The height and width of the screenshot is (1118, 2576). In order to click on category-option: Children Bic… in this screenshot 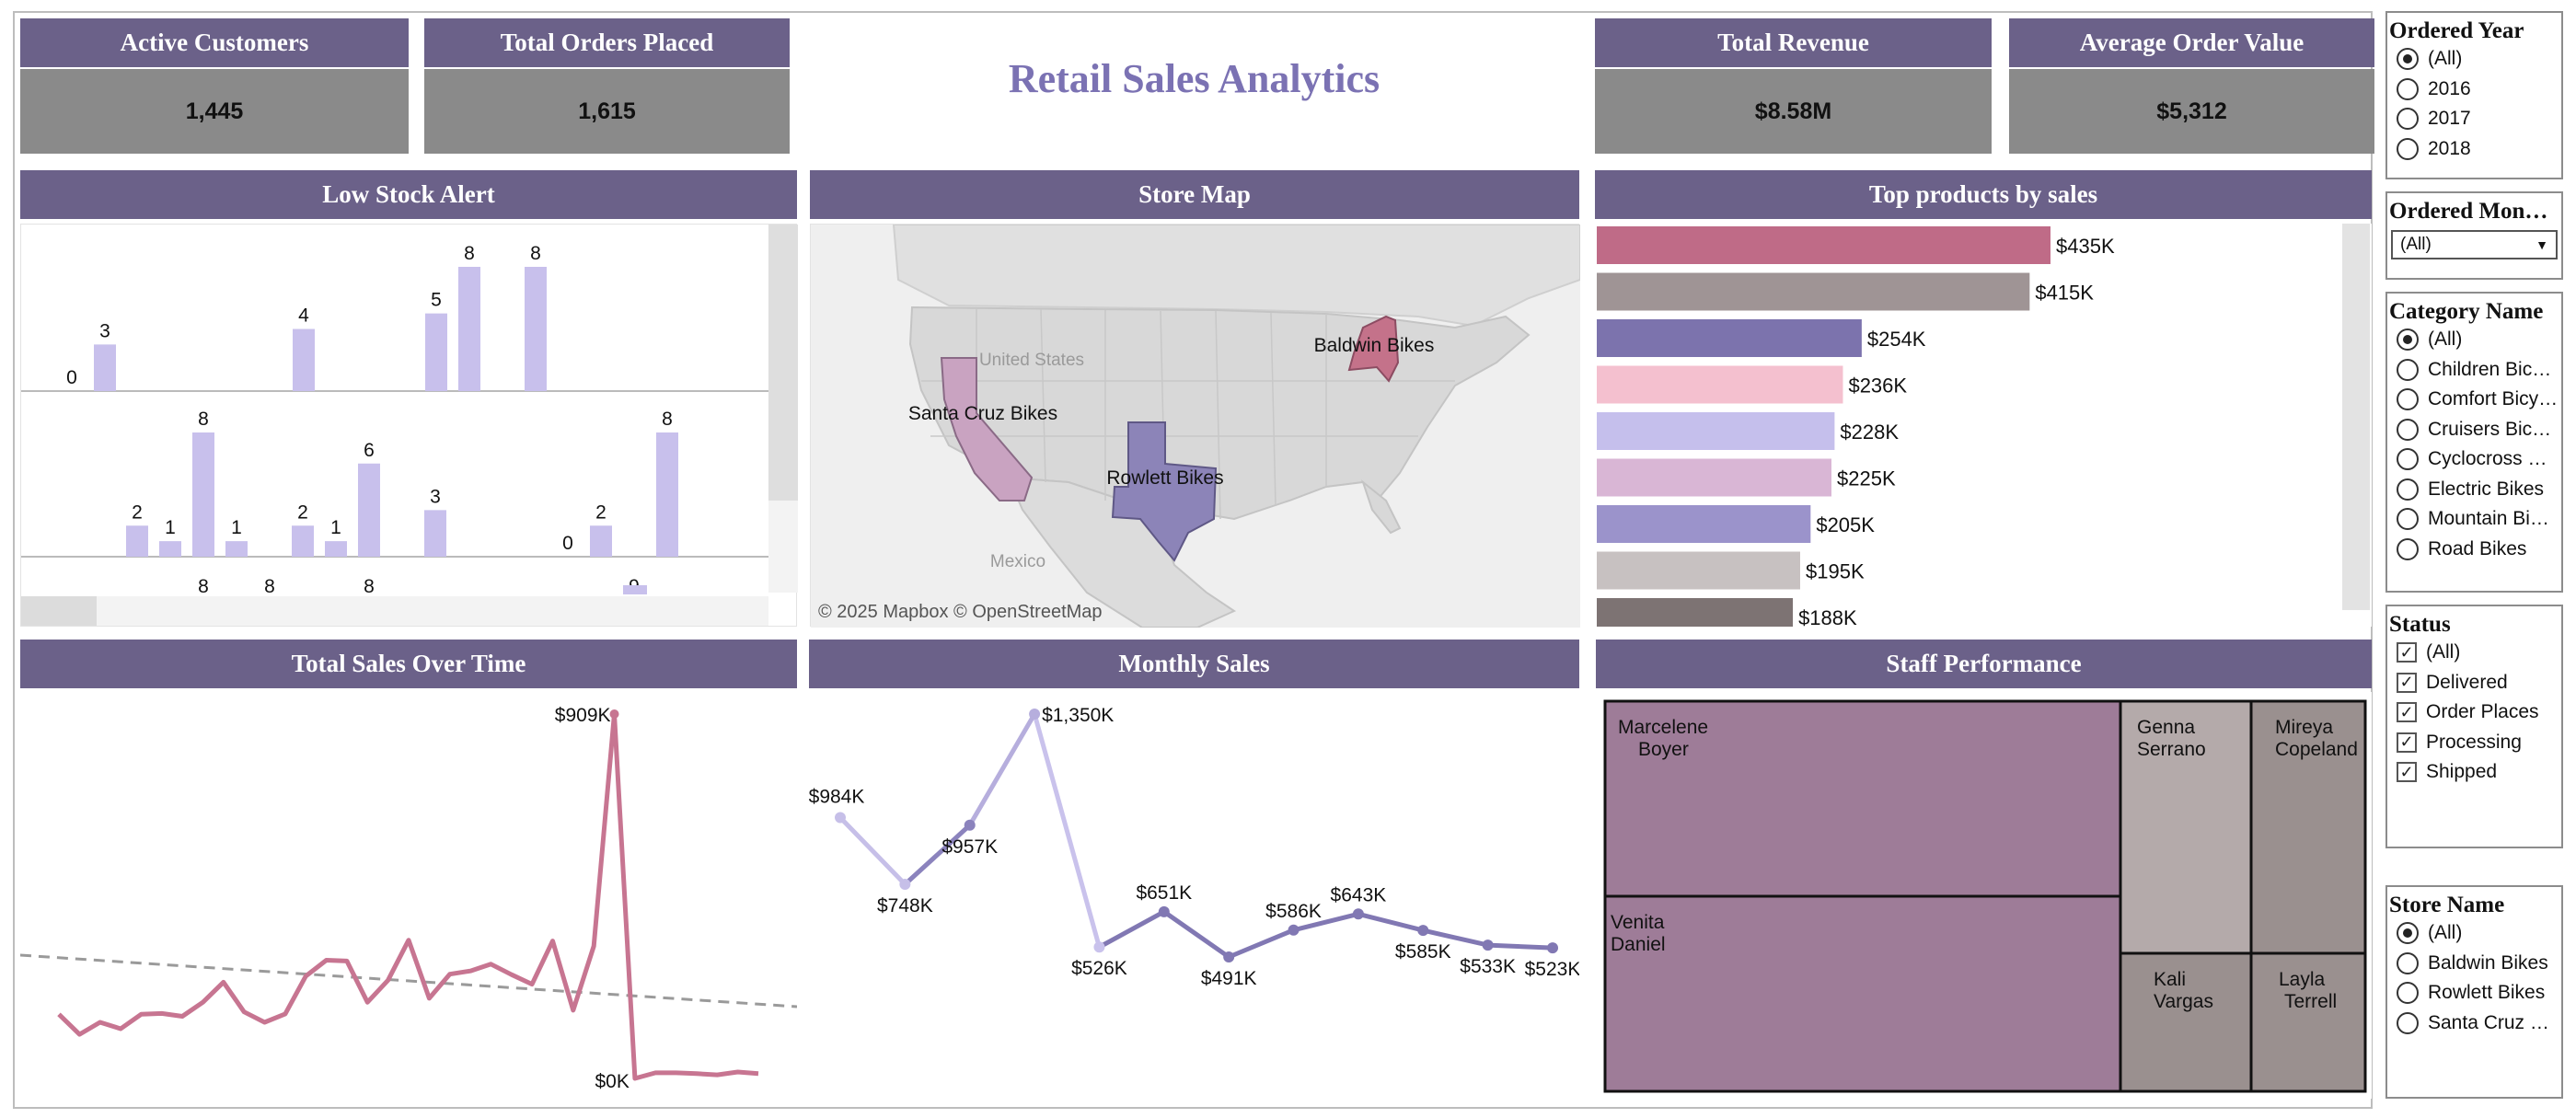, I will do `click(2474, 370)`.